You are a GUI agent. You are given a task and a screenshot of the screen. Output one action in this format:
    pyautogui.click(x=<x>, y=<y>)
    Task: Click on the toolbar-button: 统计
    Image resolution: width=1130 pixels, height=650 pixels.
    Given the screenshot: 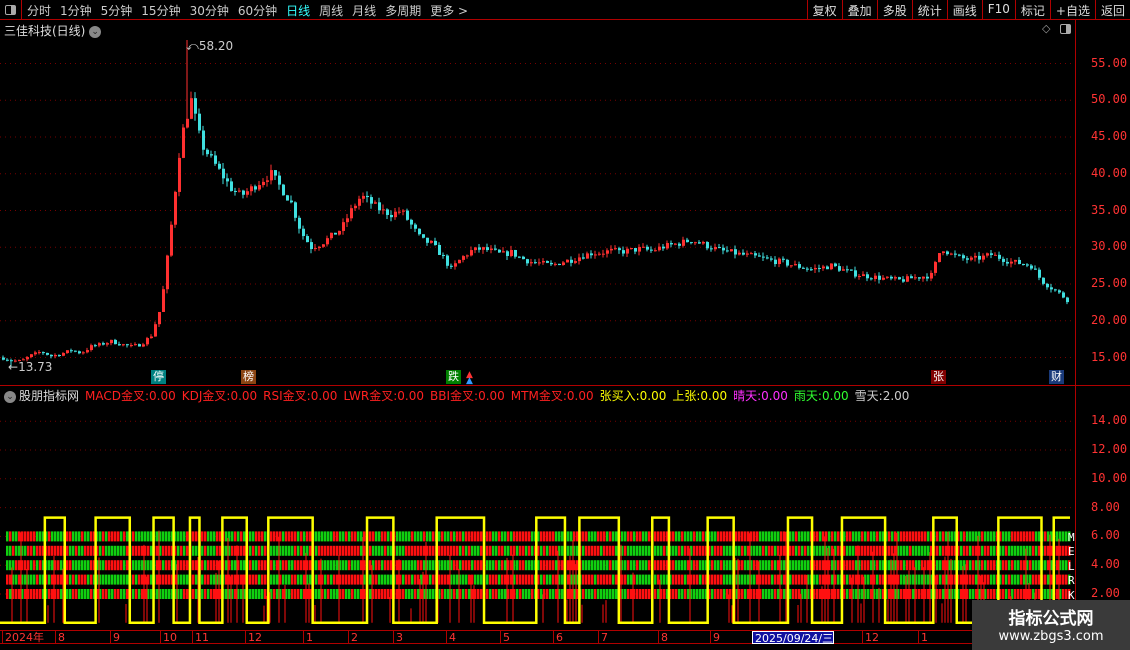 What is the action you would take?
    pyautogui.click(x=929, y=10)
    